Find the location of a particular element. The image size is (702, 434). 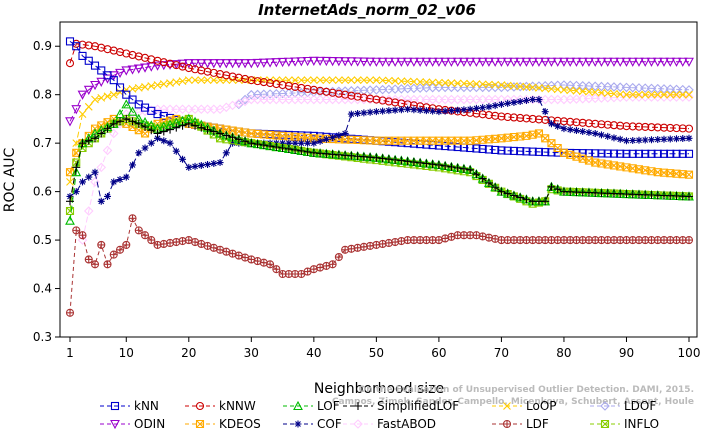

y-tick-label: 0.6 is located at coordinates (42, 192).